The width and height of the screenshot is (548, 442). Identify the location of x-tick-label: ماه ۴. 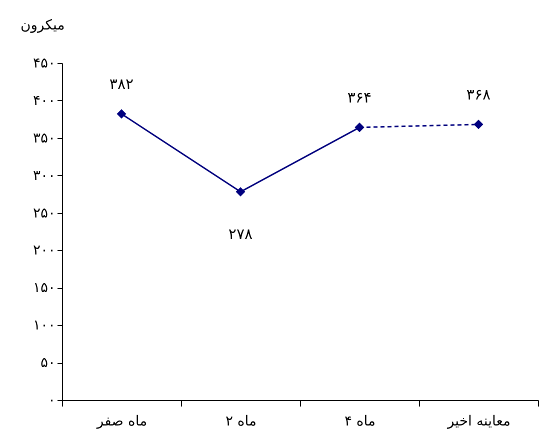
(360, 422).